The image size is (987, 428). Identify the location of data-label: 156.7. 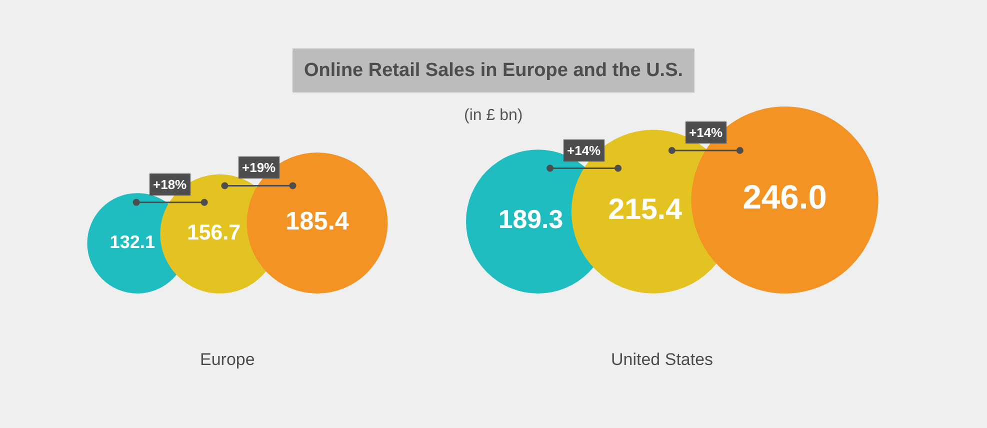
(213, 232).